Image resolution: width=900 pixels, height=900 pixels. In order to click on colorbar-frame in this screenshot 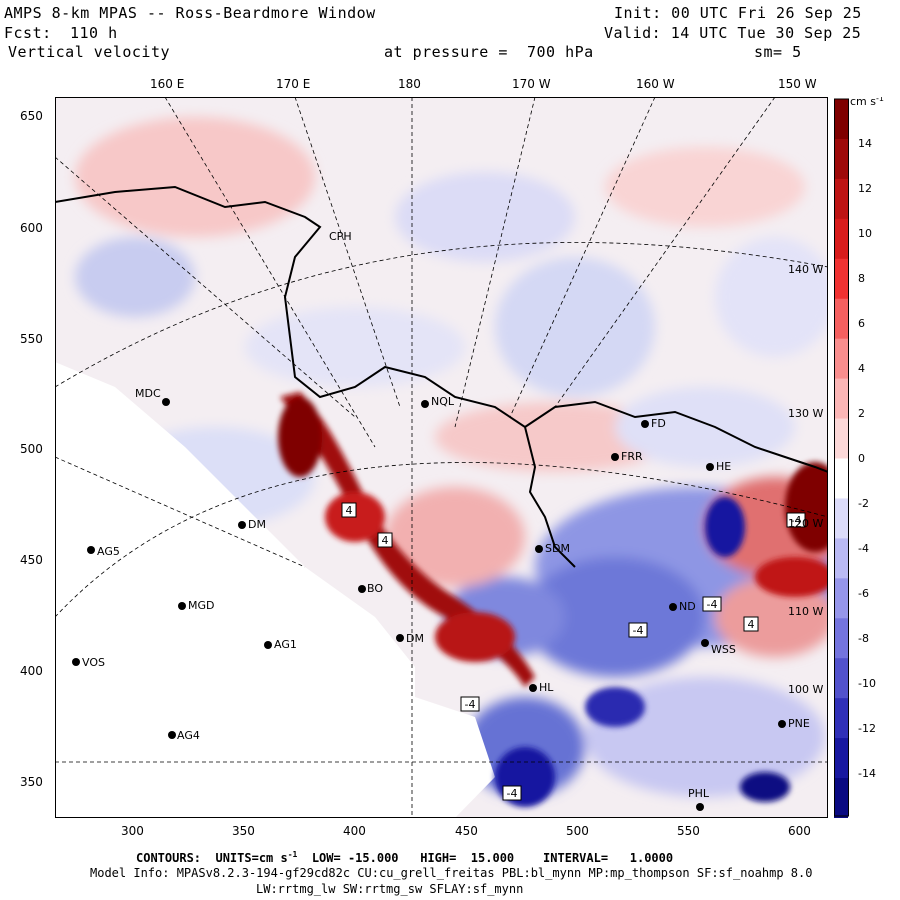, I will do `click(841, 457)`.